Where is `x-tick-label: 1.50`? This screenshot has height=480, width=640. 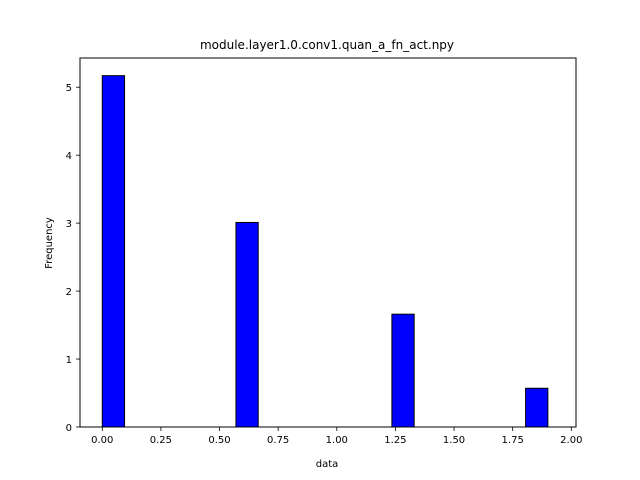
x-tick-label: 1.50 is located at coordinates (454, 440).